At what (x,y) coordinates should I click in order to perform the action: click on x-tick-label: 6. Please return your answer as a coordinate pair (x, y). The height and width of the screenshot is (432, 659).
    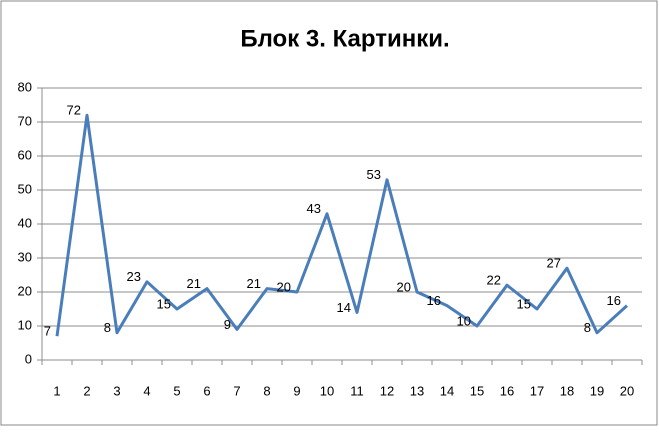
    Looking at the image, I should click on (206, 390).